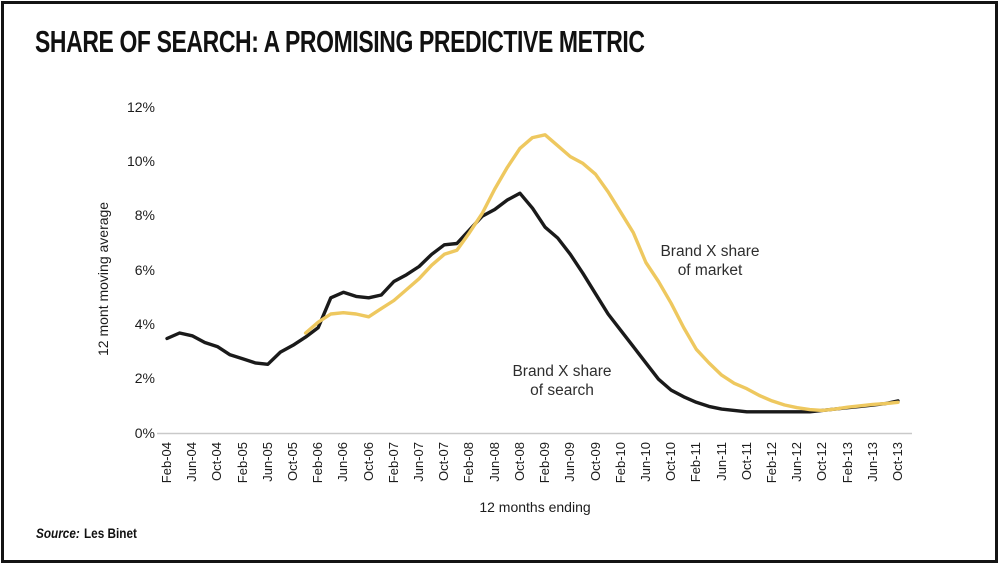  Describe the element at coordinates (620, 463) in the screenshot. I see `x-tick-label: Feb-10` at that location.